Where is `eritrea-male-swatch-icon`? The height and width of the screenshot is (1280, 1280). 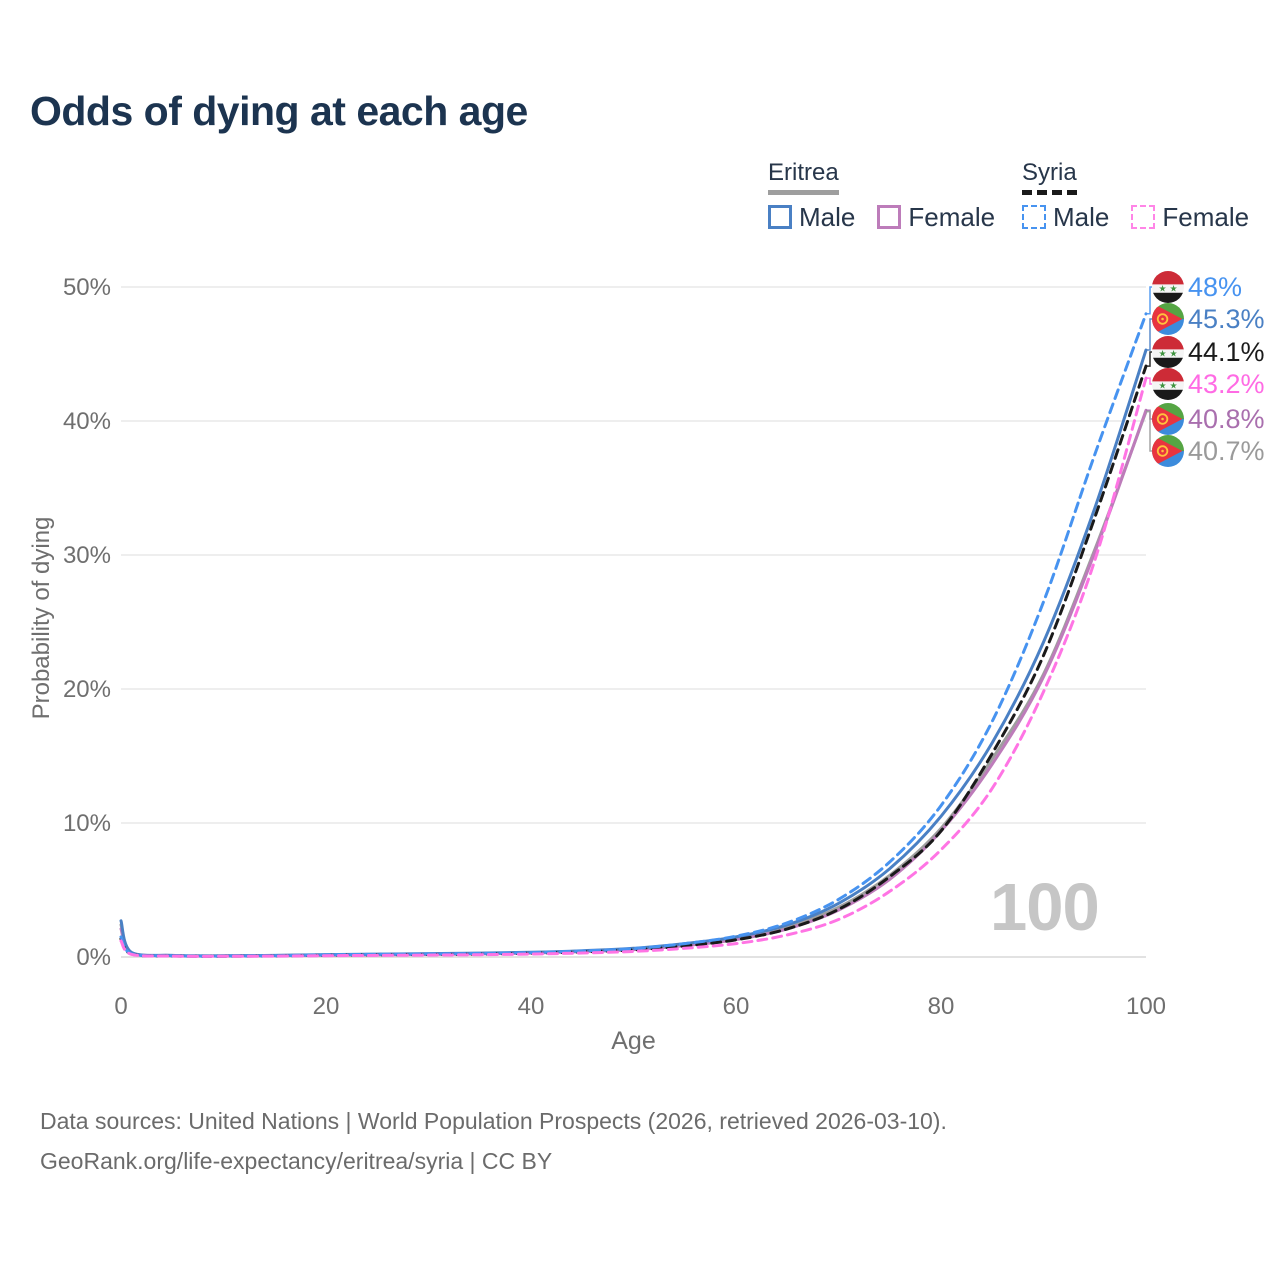
eritrea-male-swatch-icon is located at coordinates (780, 217).